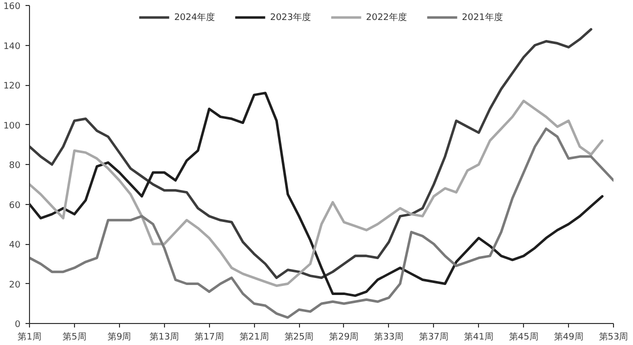 The height and width of the screenshot is (345, 633). I want to click on y-tick-label: 160, so click(12, 7).